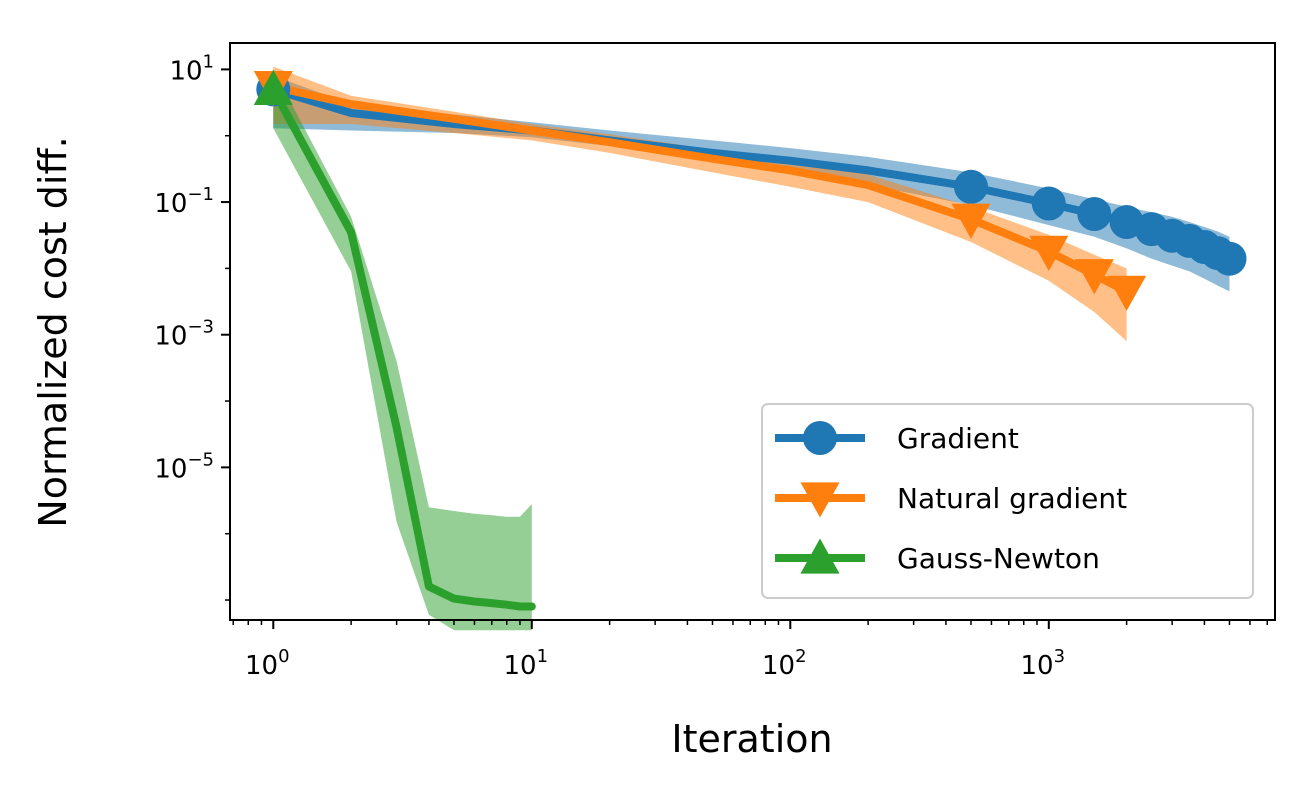  I want to click on x-tick-label: 10¹, so click(526, 663).